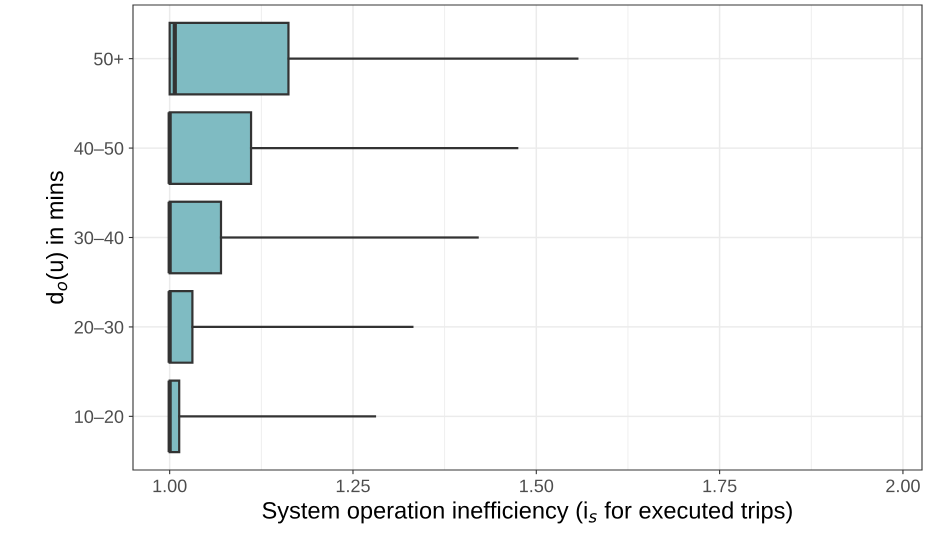 Image resolution: width=932 pixels, height=550 pixels. What do you see at coordinates (99, 327) in the screenshot?
I see `y-tick-label: 20–30` at bounding box center [99, 327].